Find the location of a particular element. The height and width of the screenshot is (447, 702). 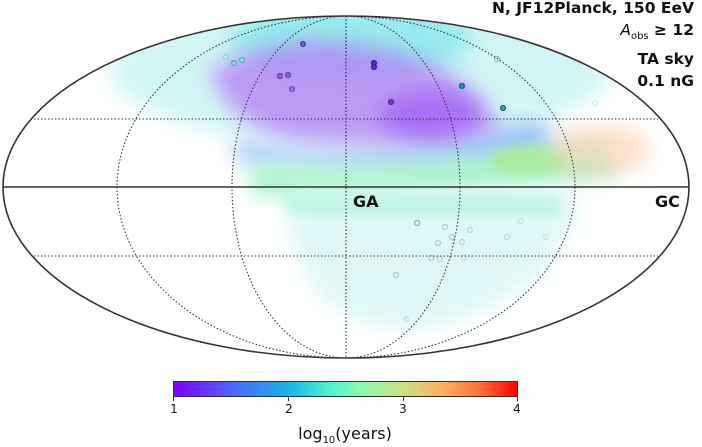

threshold-value: ≥ 12 is located at coordinates (671, 30).